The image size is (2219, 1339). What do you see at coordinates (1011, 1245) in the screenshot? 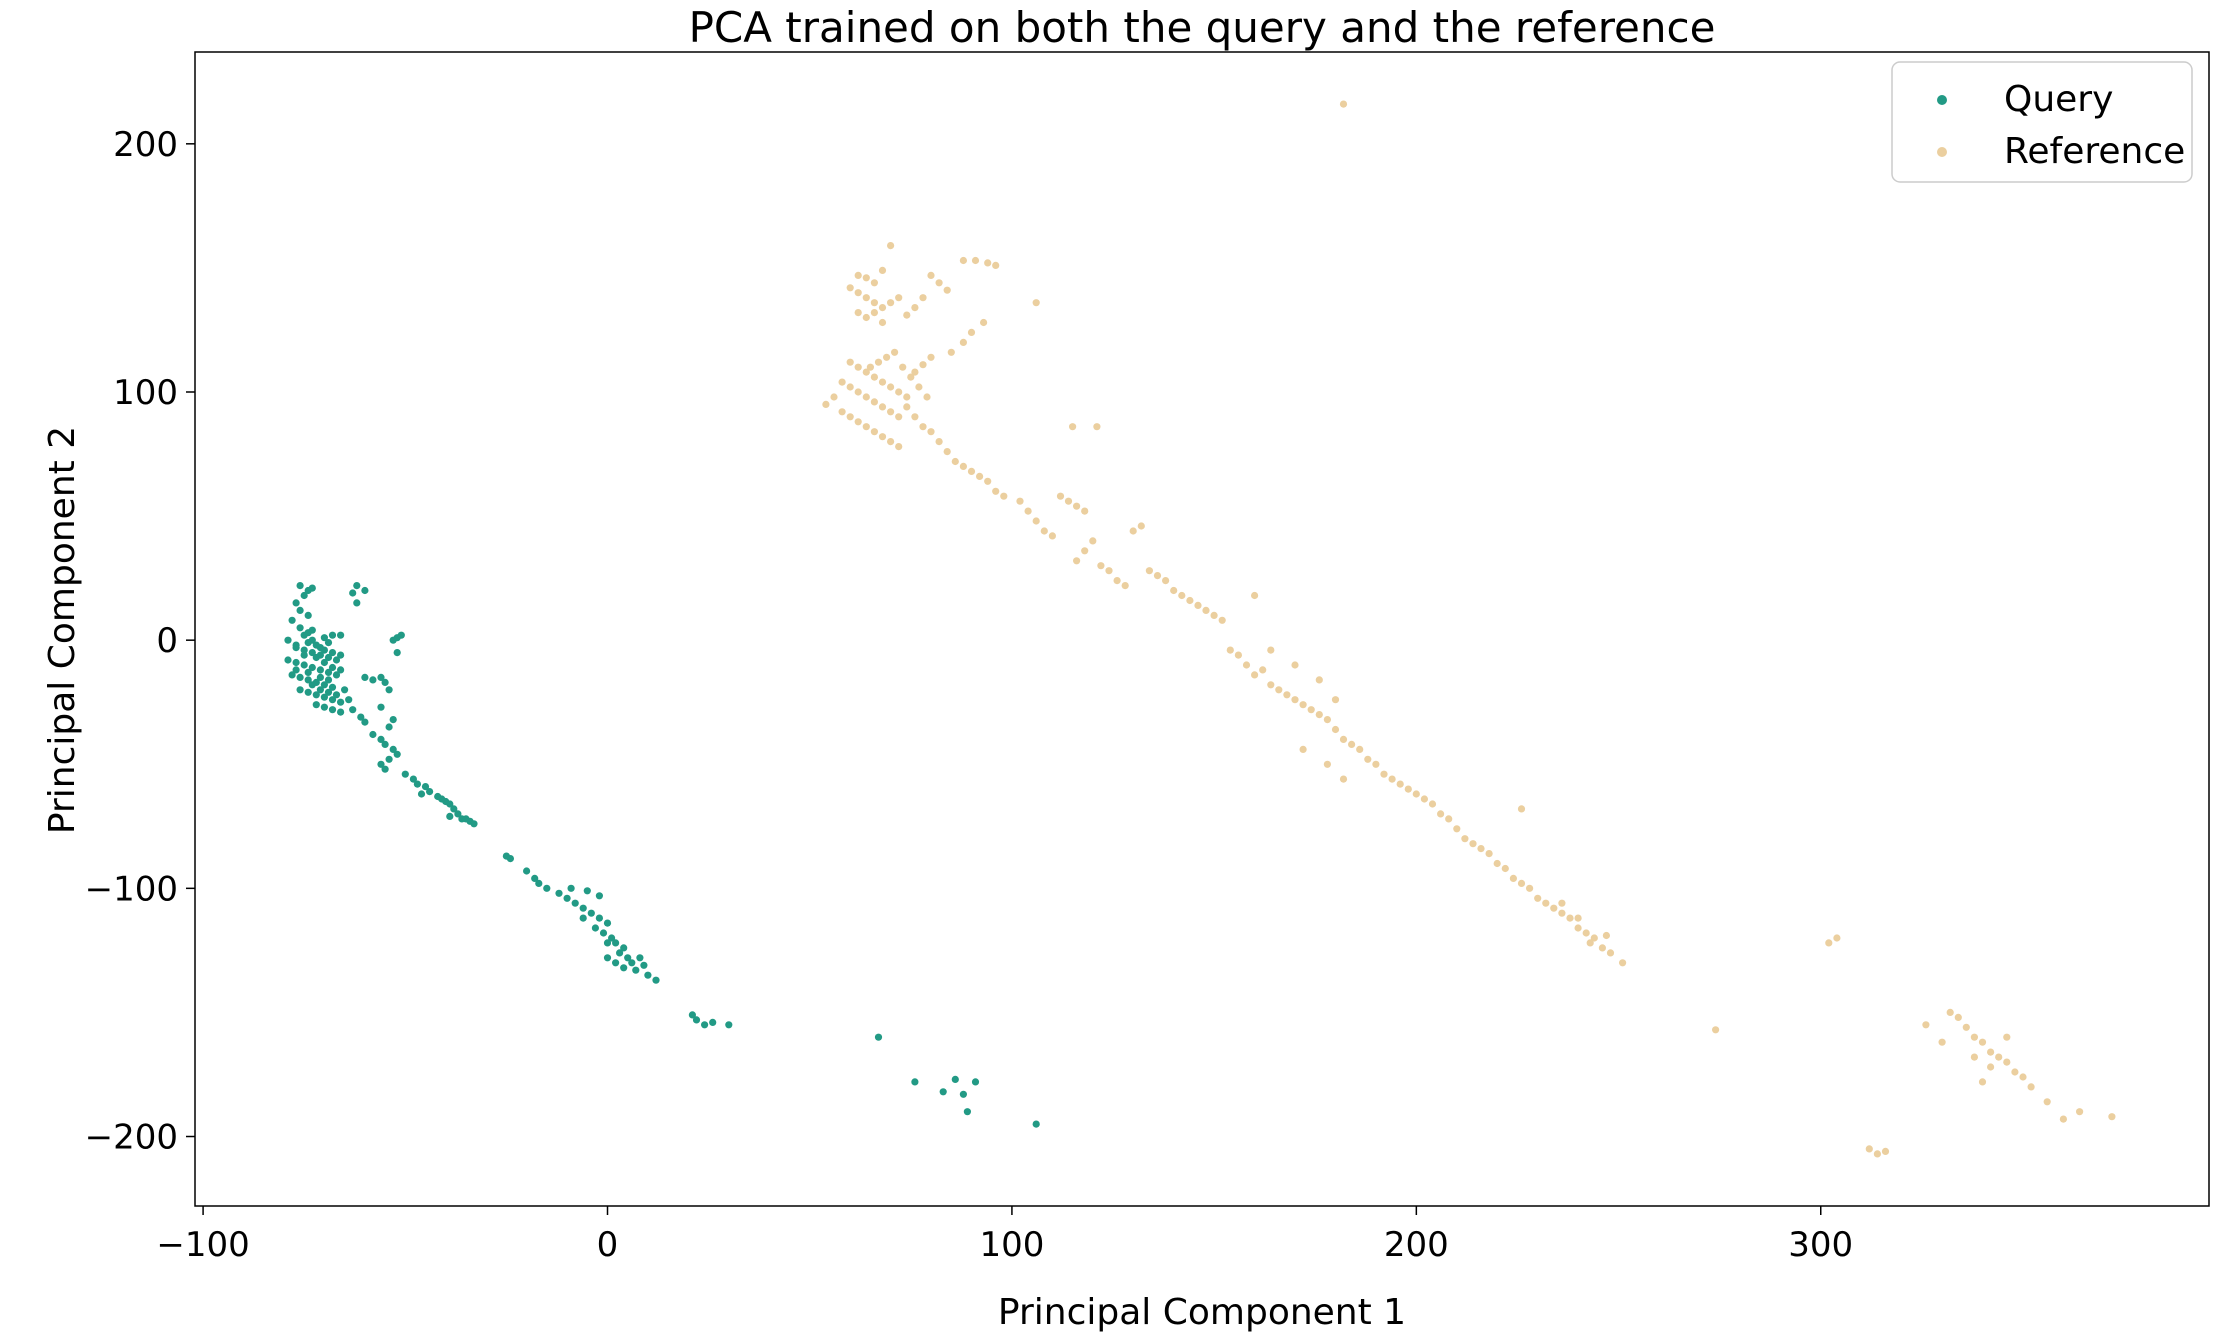
I see `x-tick-label: 100` at bounding box center [1011, 1245].